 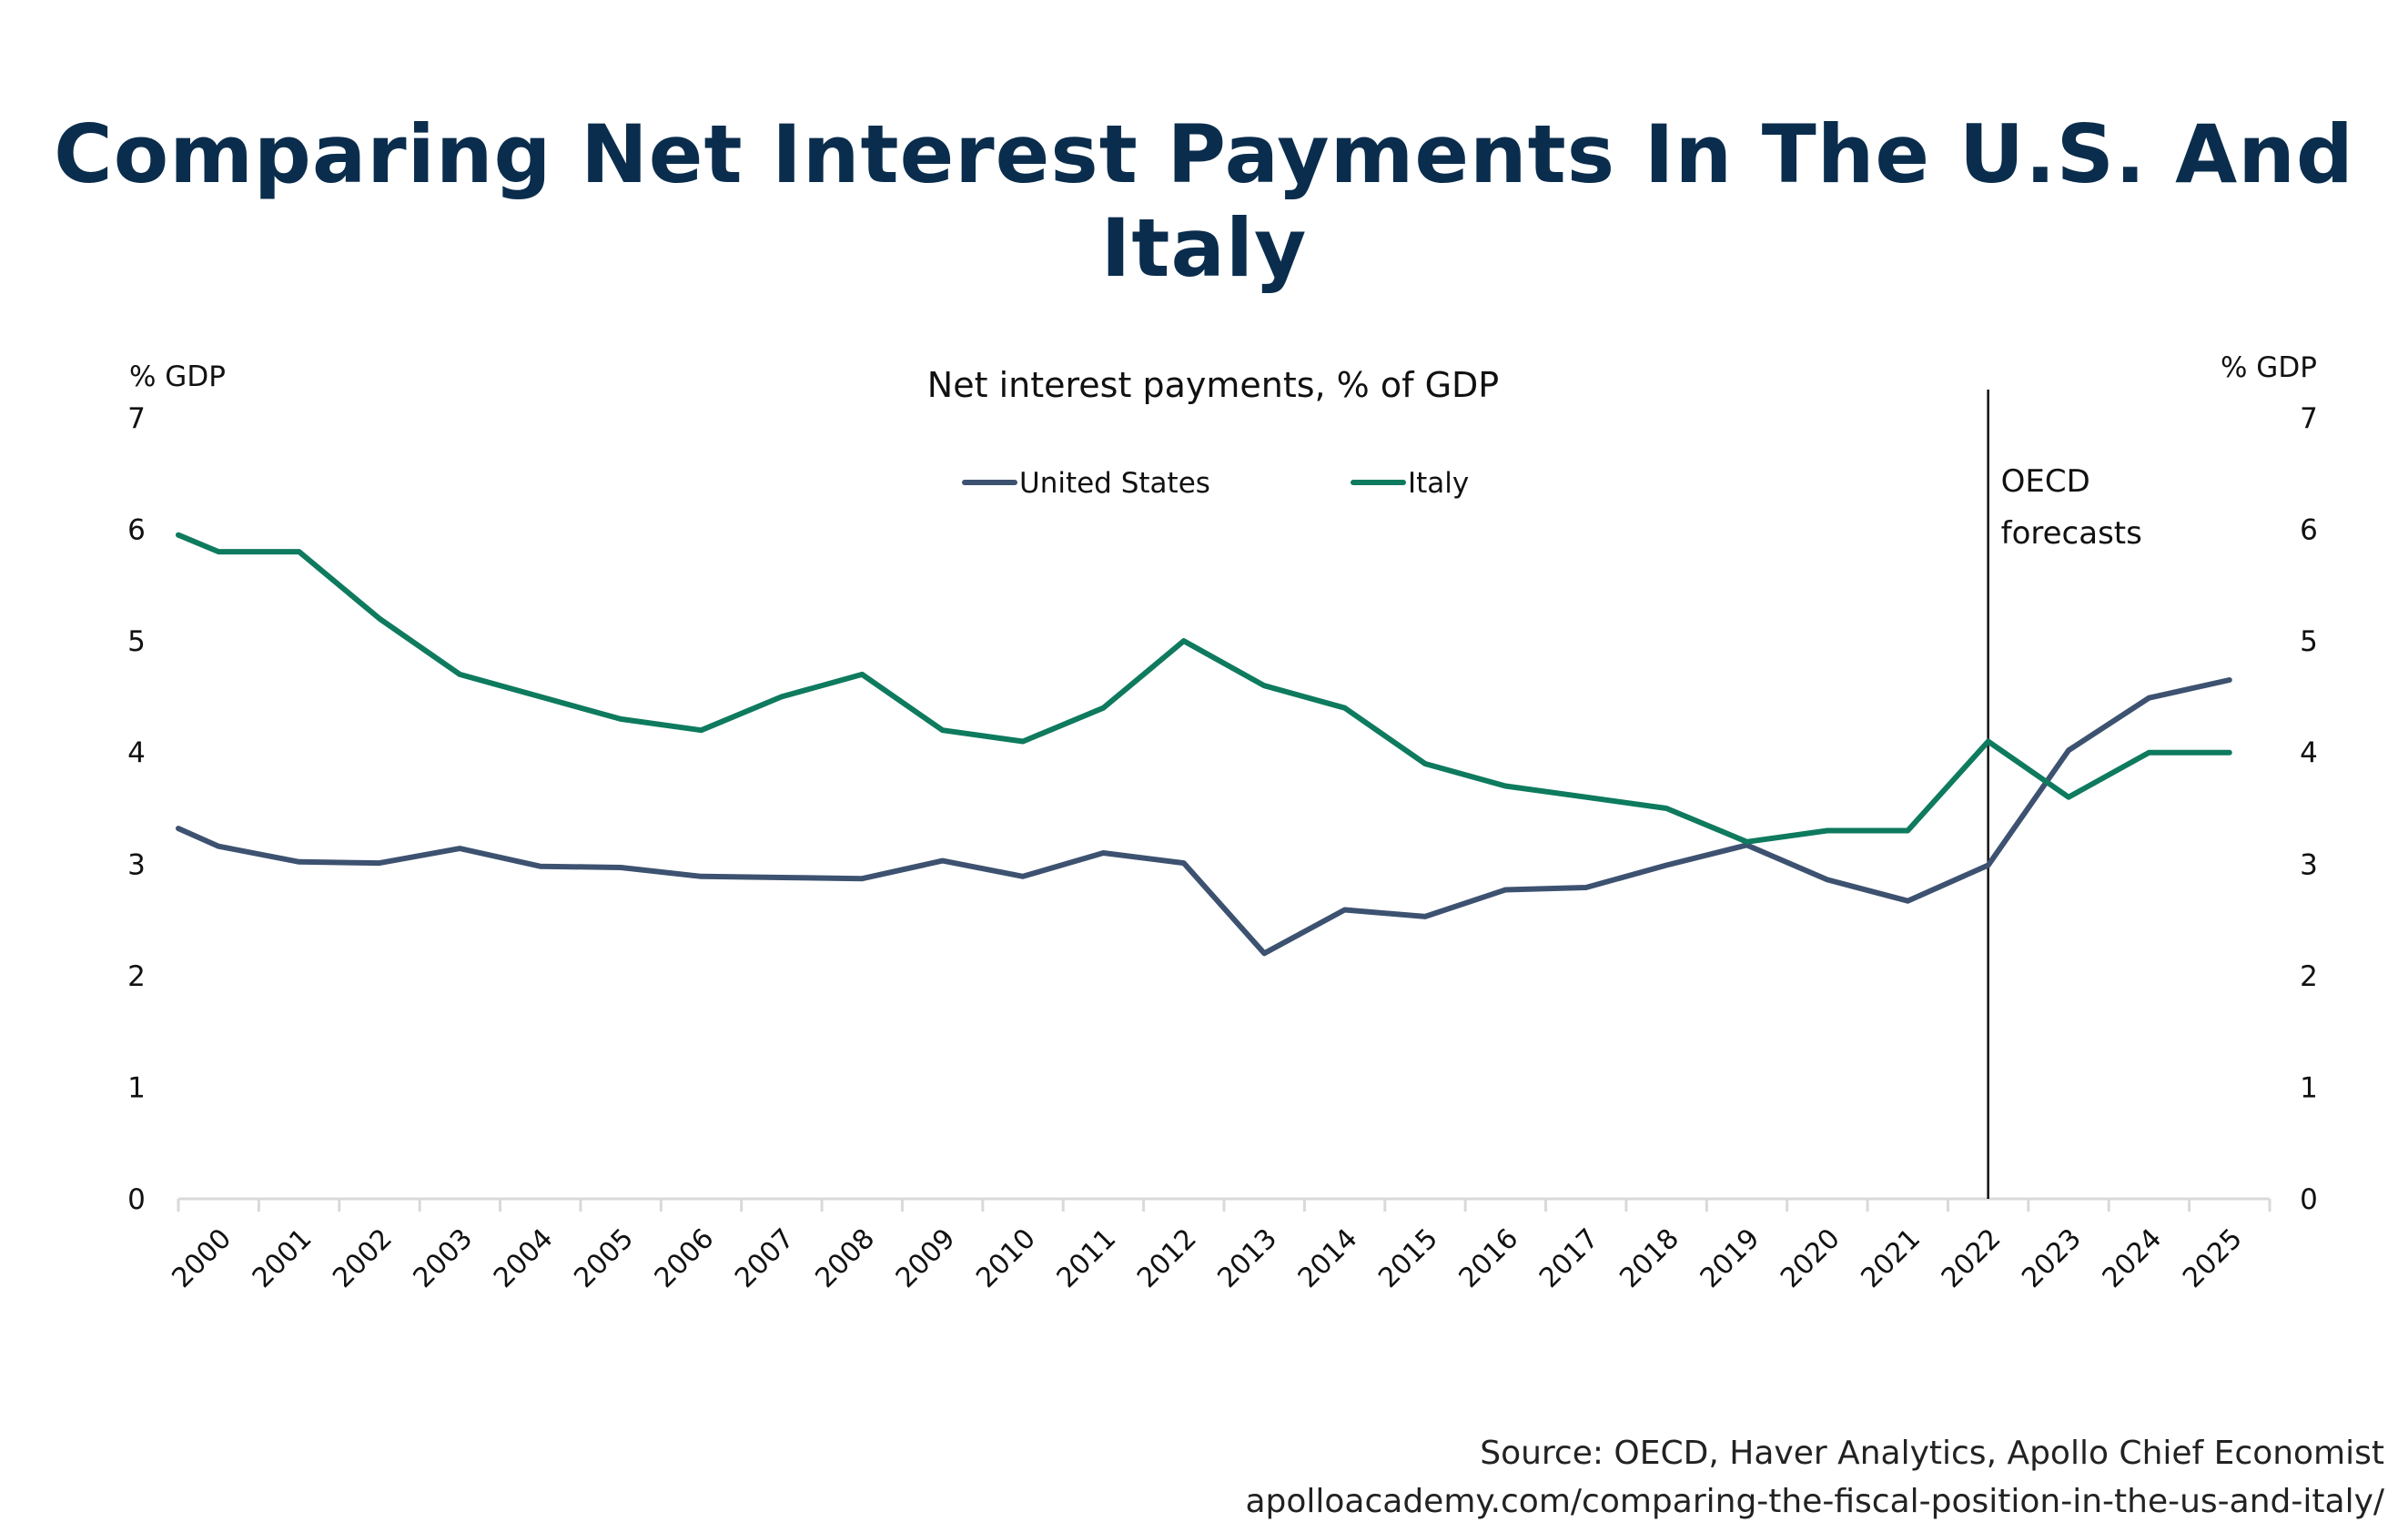 I want to click on y-tick-label-left: 5, so click(x=136, y=641).